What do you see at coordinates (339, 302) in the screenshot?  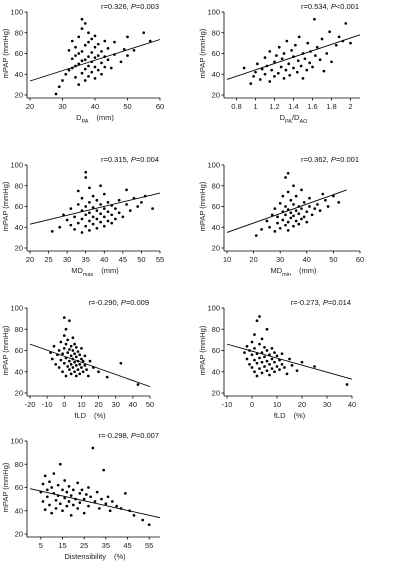 I see `p-value: =0.014` at bounding box center [339, 302].